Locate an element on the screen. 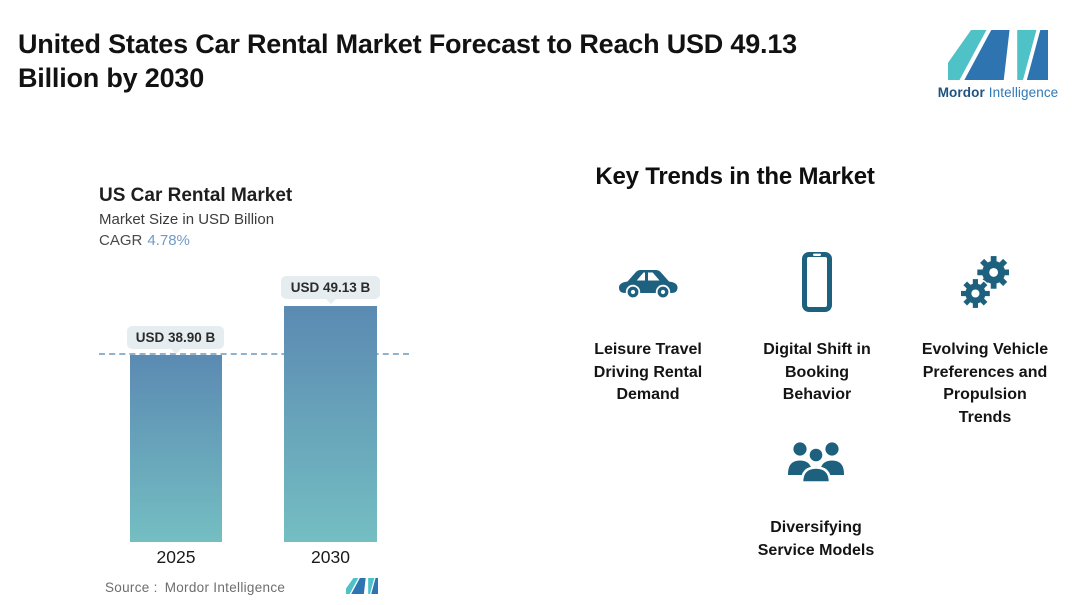 This screenshot has height=605, width=1080. brand-name: Mordor Intelligence is located at coordinates (998, 92).